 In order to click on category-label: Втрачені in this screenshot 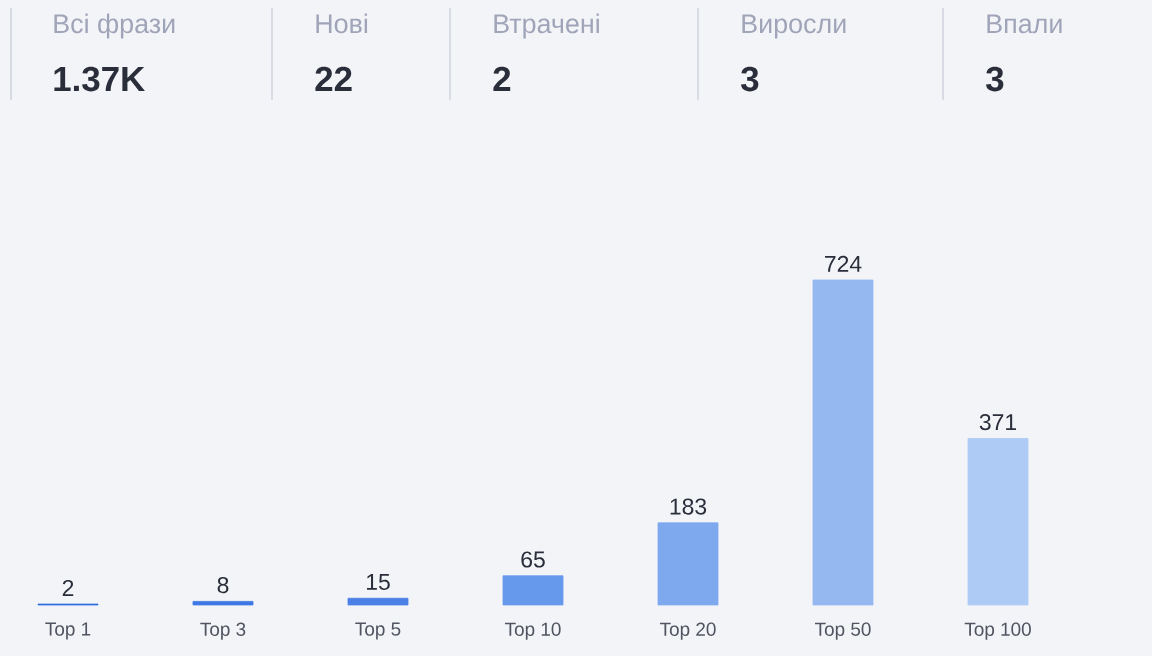, I will do `click(546, 26)`.